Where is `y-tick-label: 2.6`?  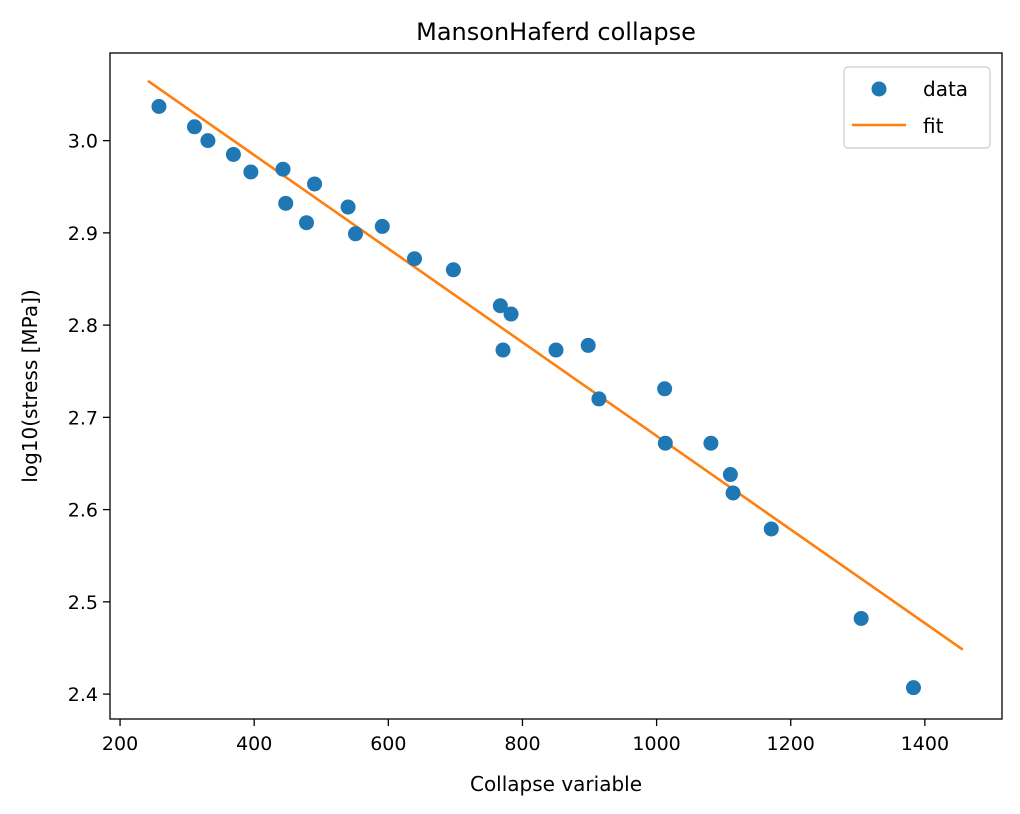 y-tick-label: 2.6 is located at coordinates (83, 511).